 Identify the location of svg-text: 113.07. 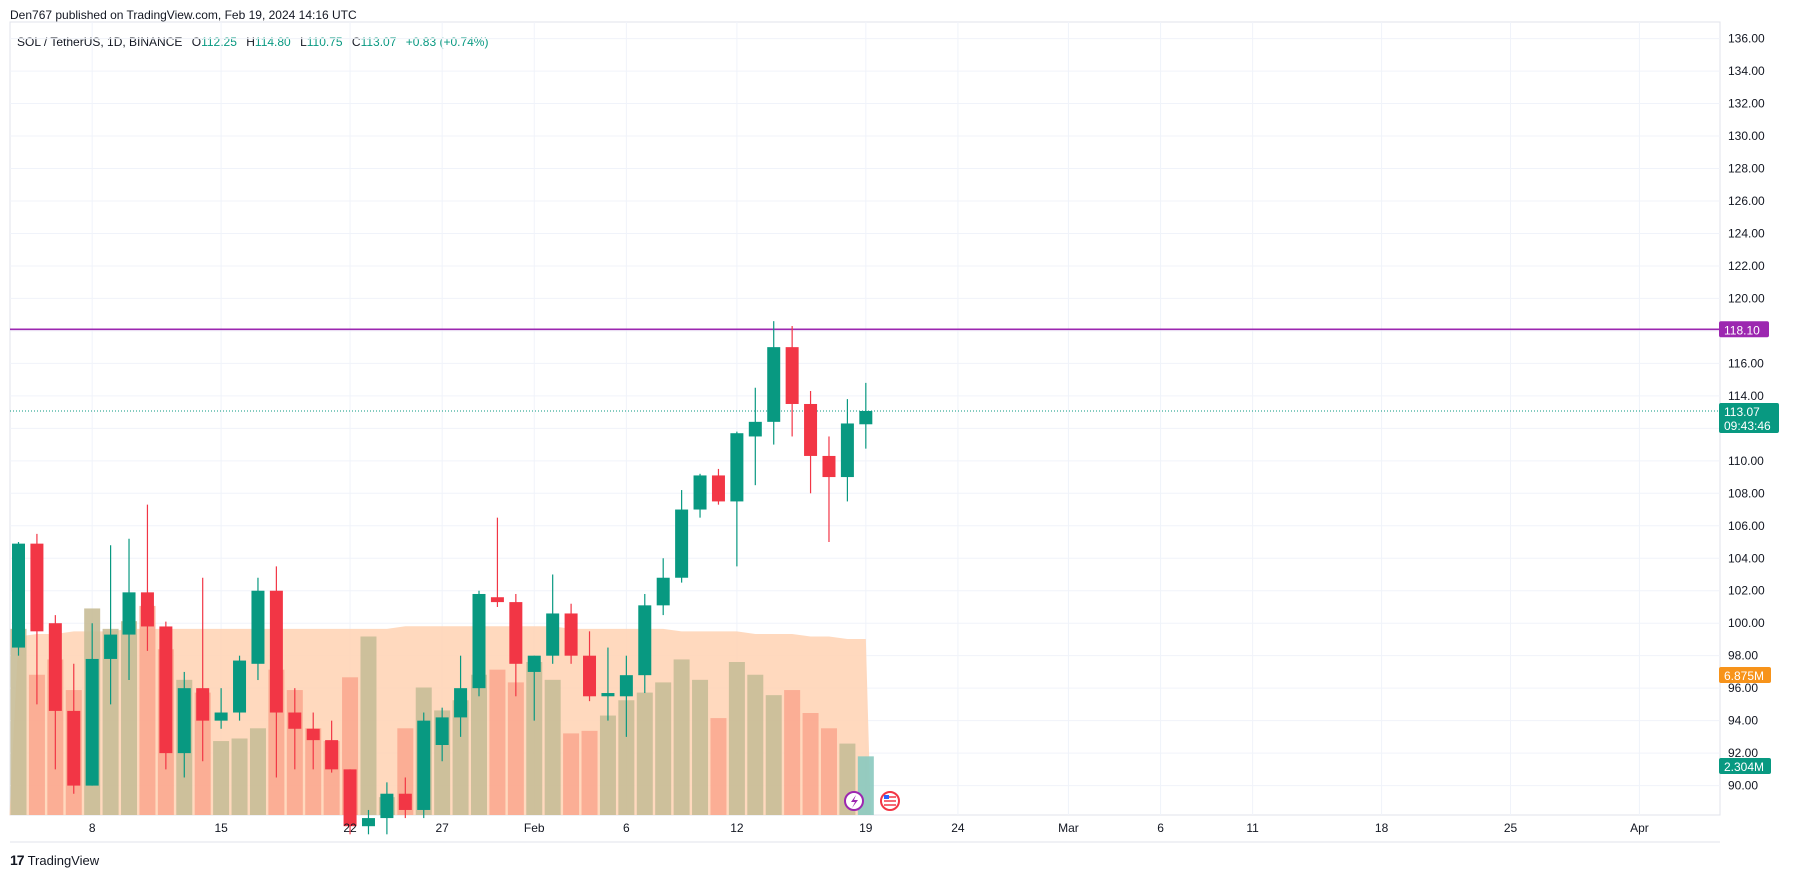
(1742, 412).